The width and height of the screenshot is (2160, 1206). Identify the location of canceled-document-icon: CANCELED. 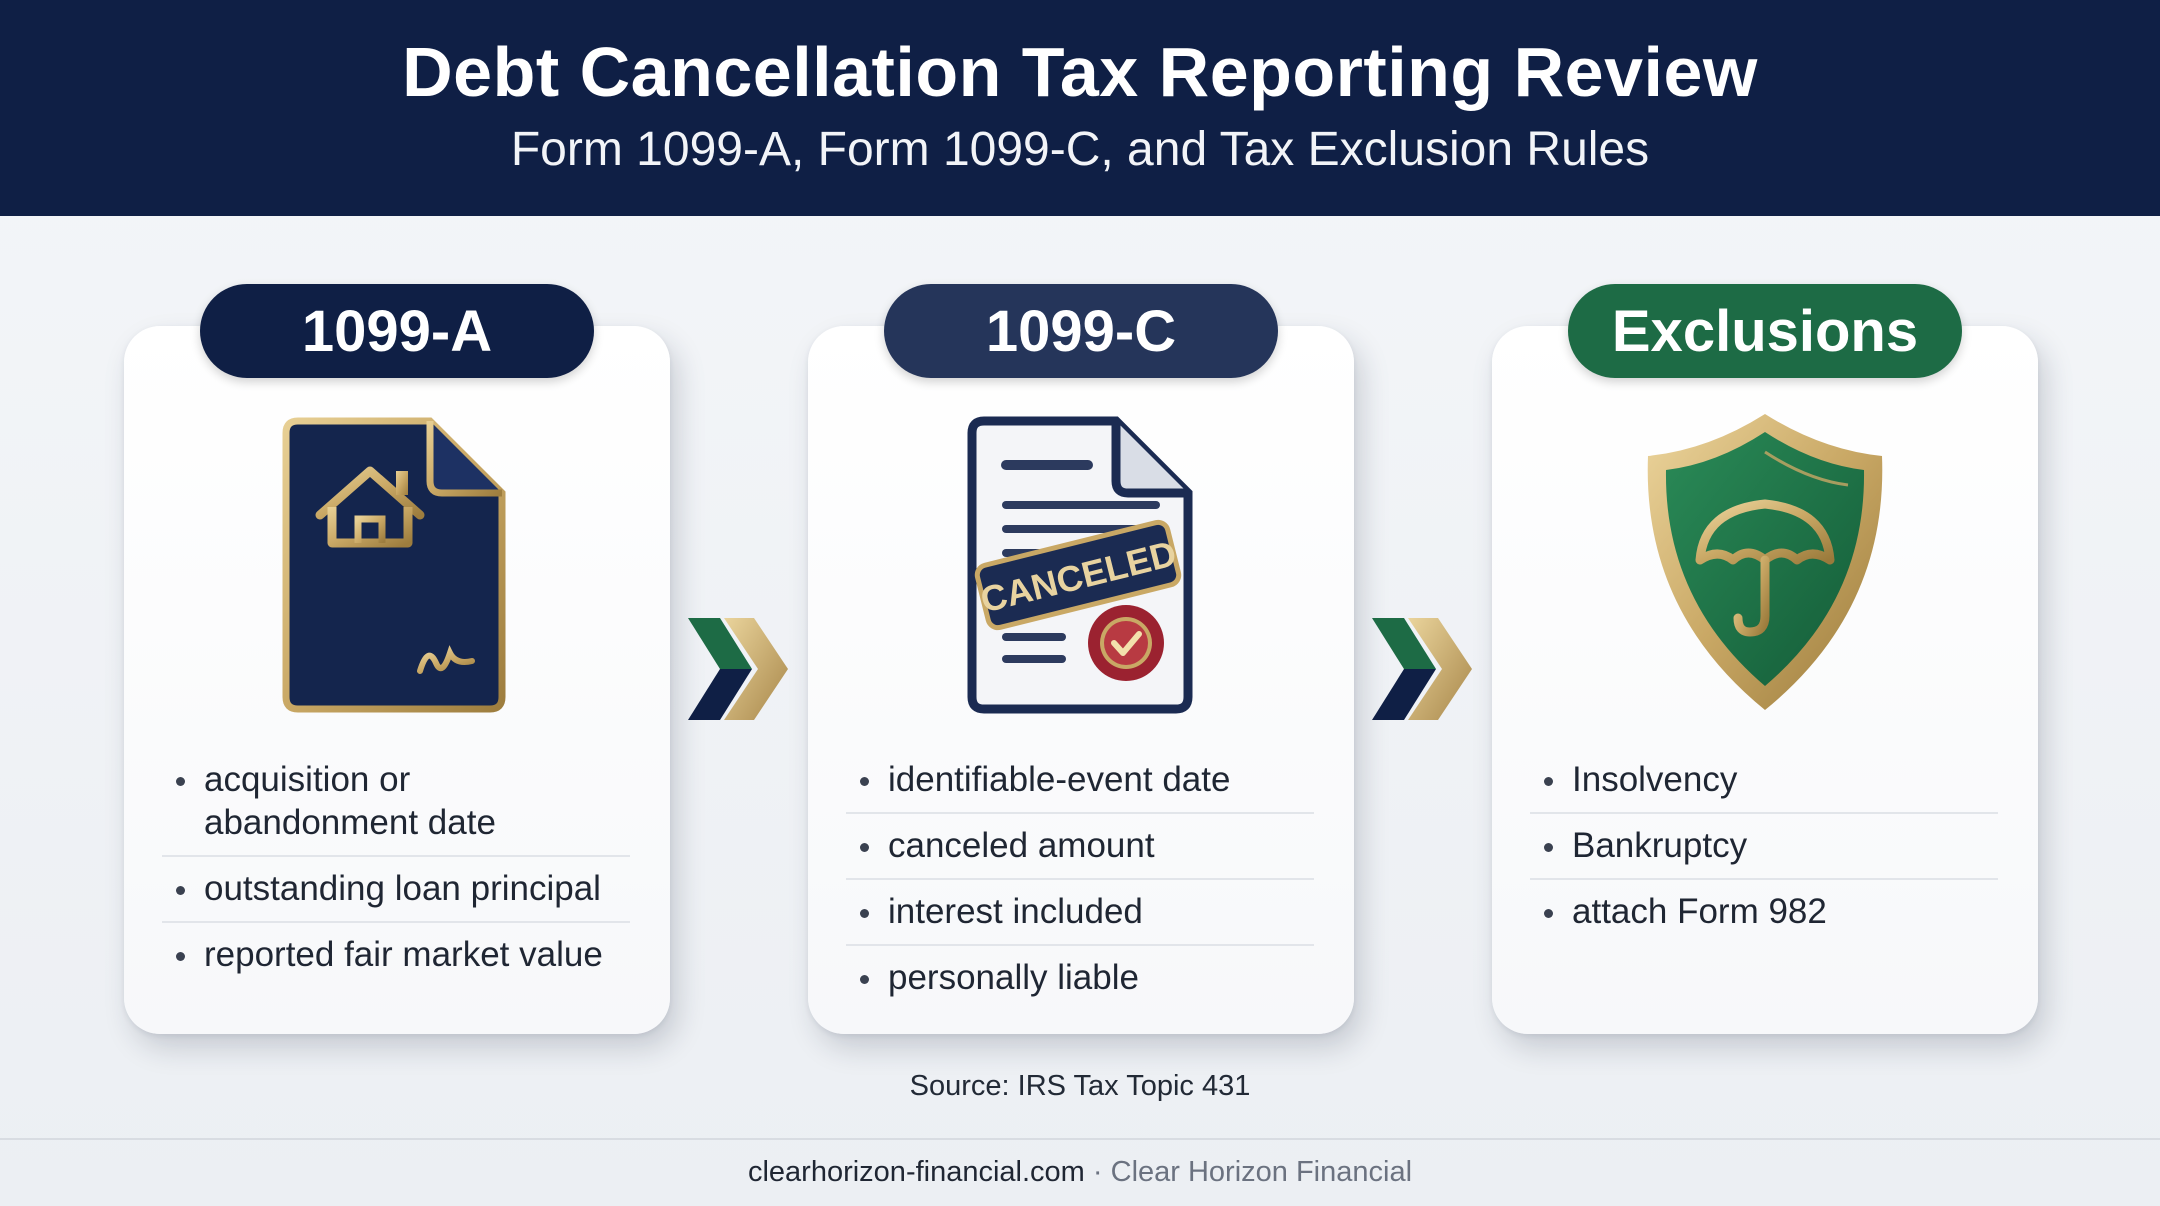
(1080, 565).